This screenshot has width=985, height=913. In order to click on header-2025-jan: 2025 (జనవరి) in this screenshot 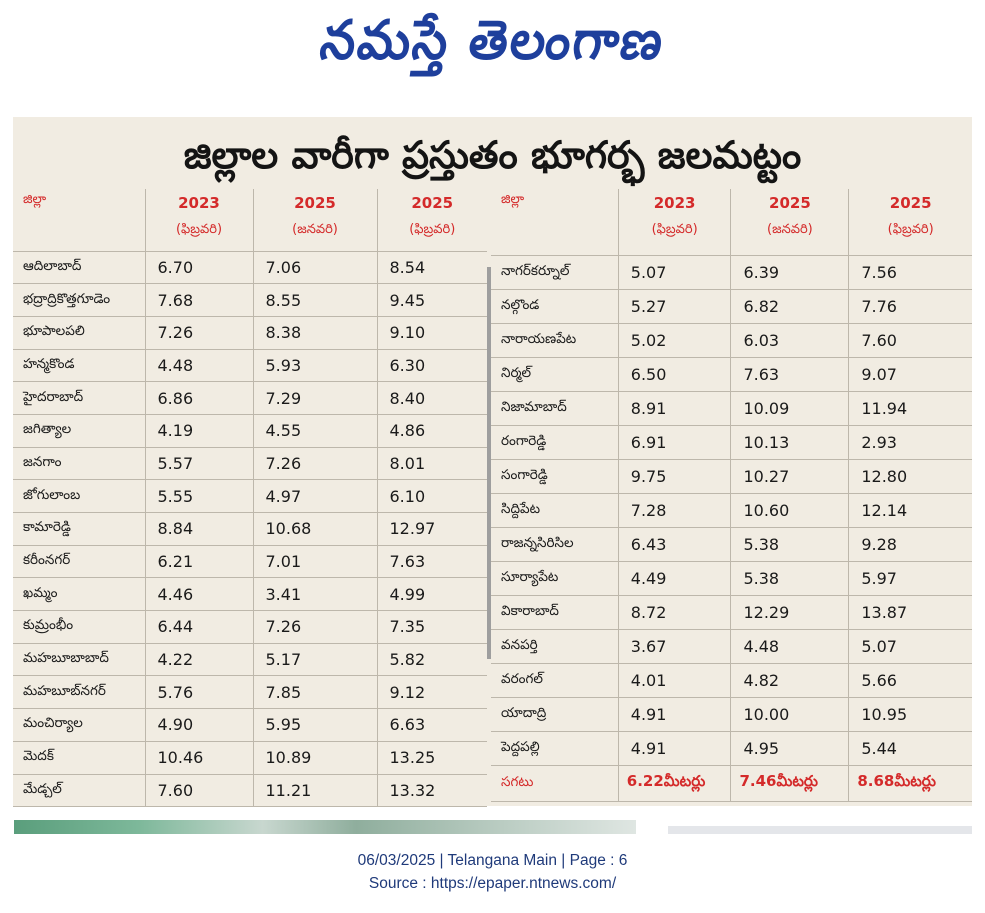, I will do `click(790, 222)`.